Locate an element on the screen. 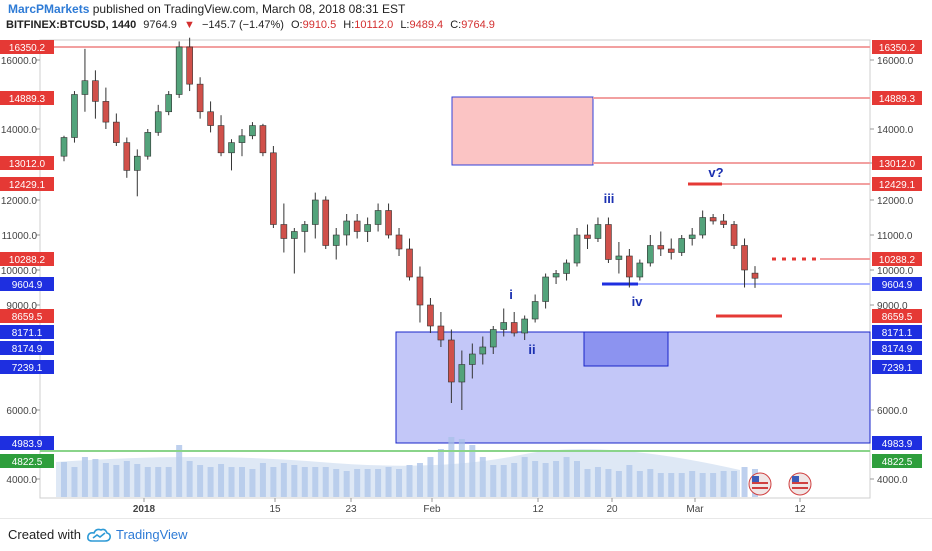 This screenshot has height=551, width=932. price-tag-left: 12429.1 is located at coordinates (27, 185).